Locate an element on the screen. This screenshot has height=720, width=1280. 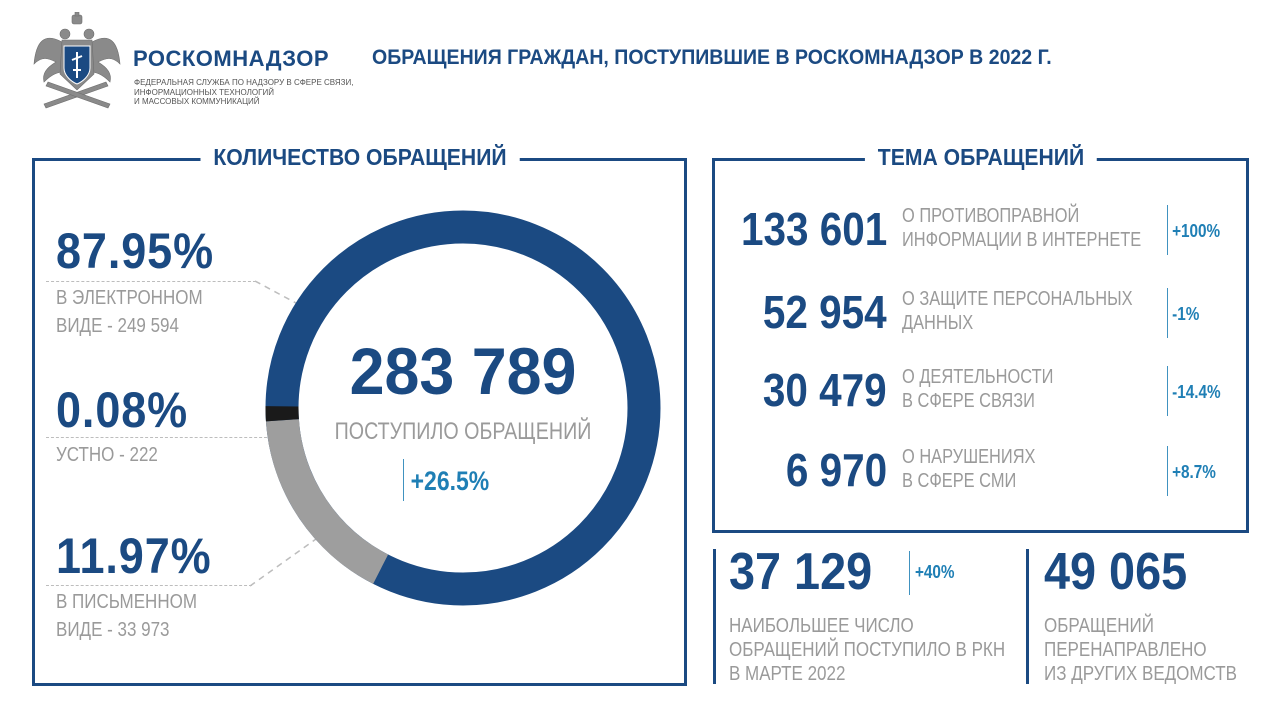
topic-line: ИНФОРМАЦИИ В ИНТЕРНЕТЕ is located at coordinates (1022, 240).